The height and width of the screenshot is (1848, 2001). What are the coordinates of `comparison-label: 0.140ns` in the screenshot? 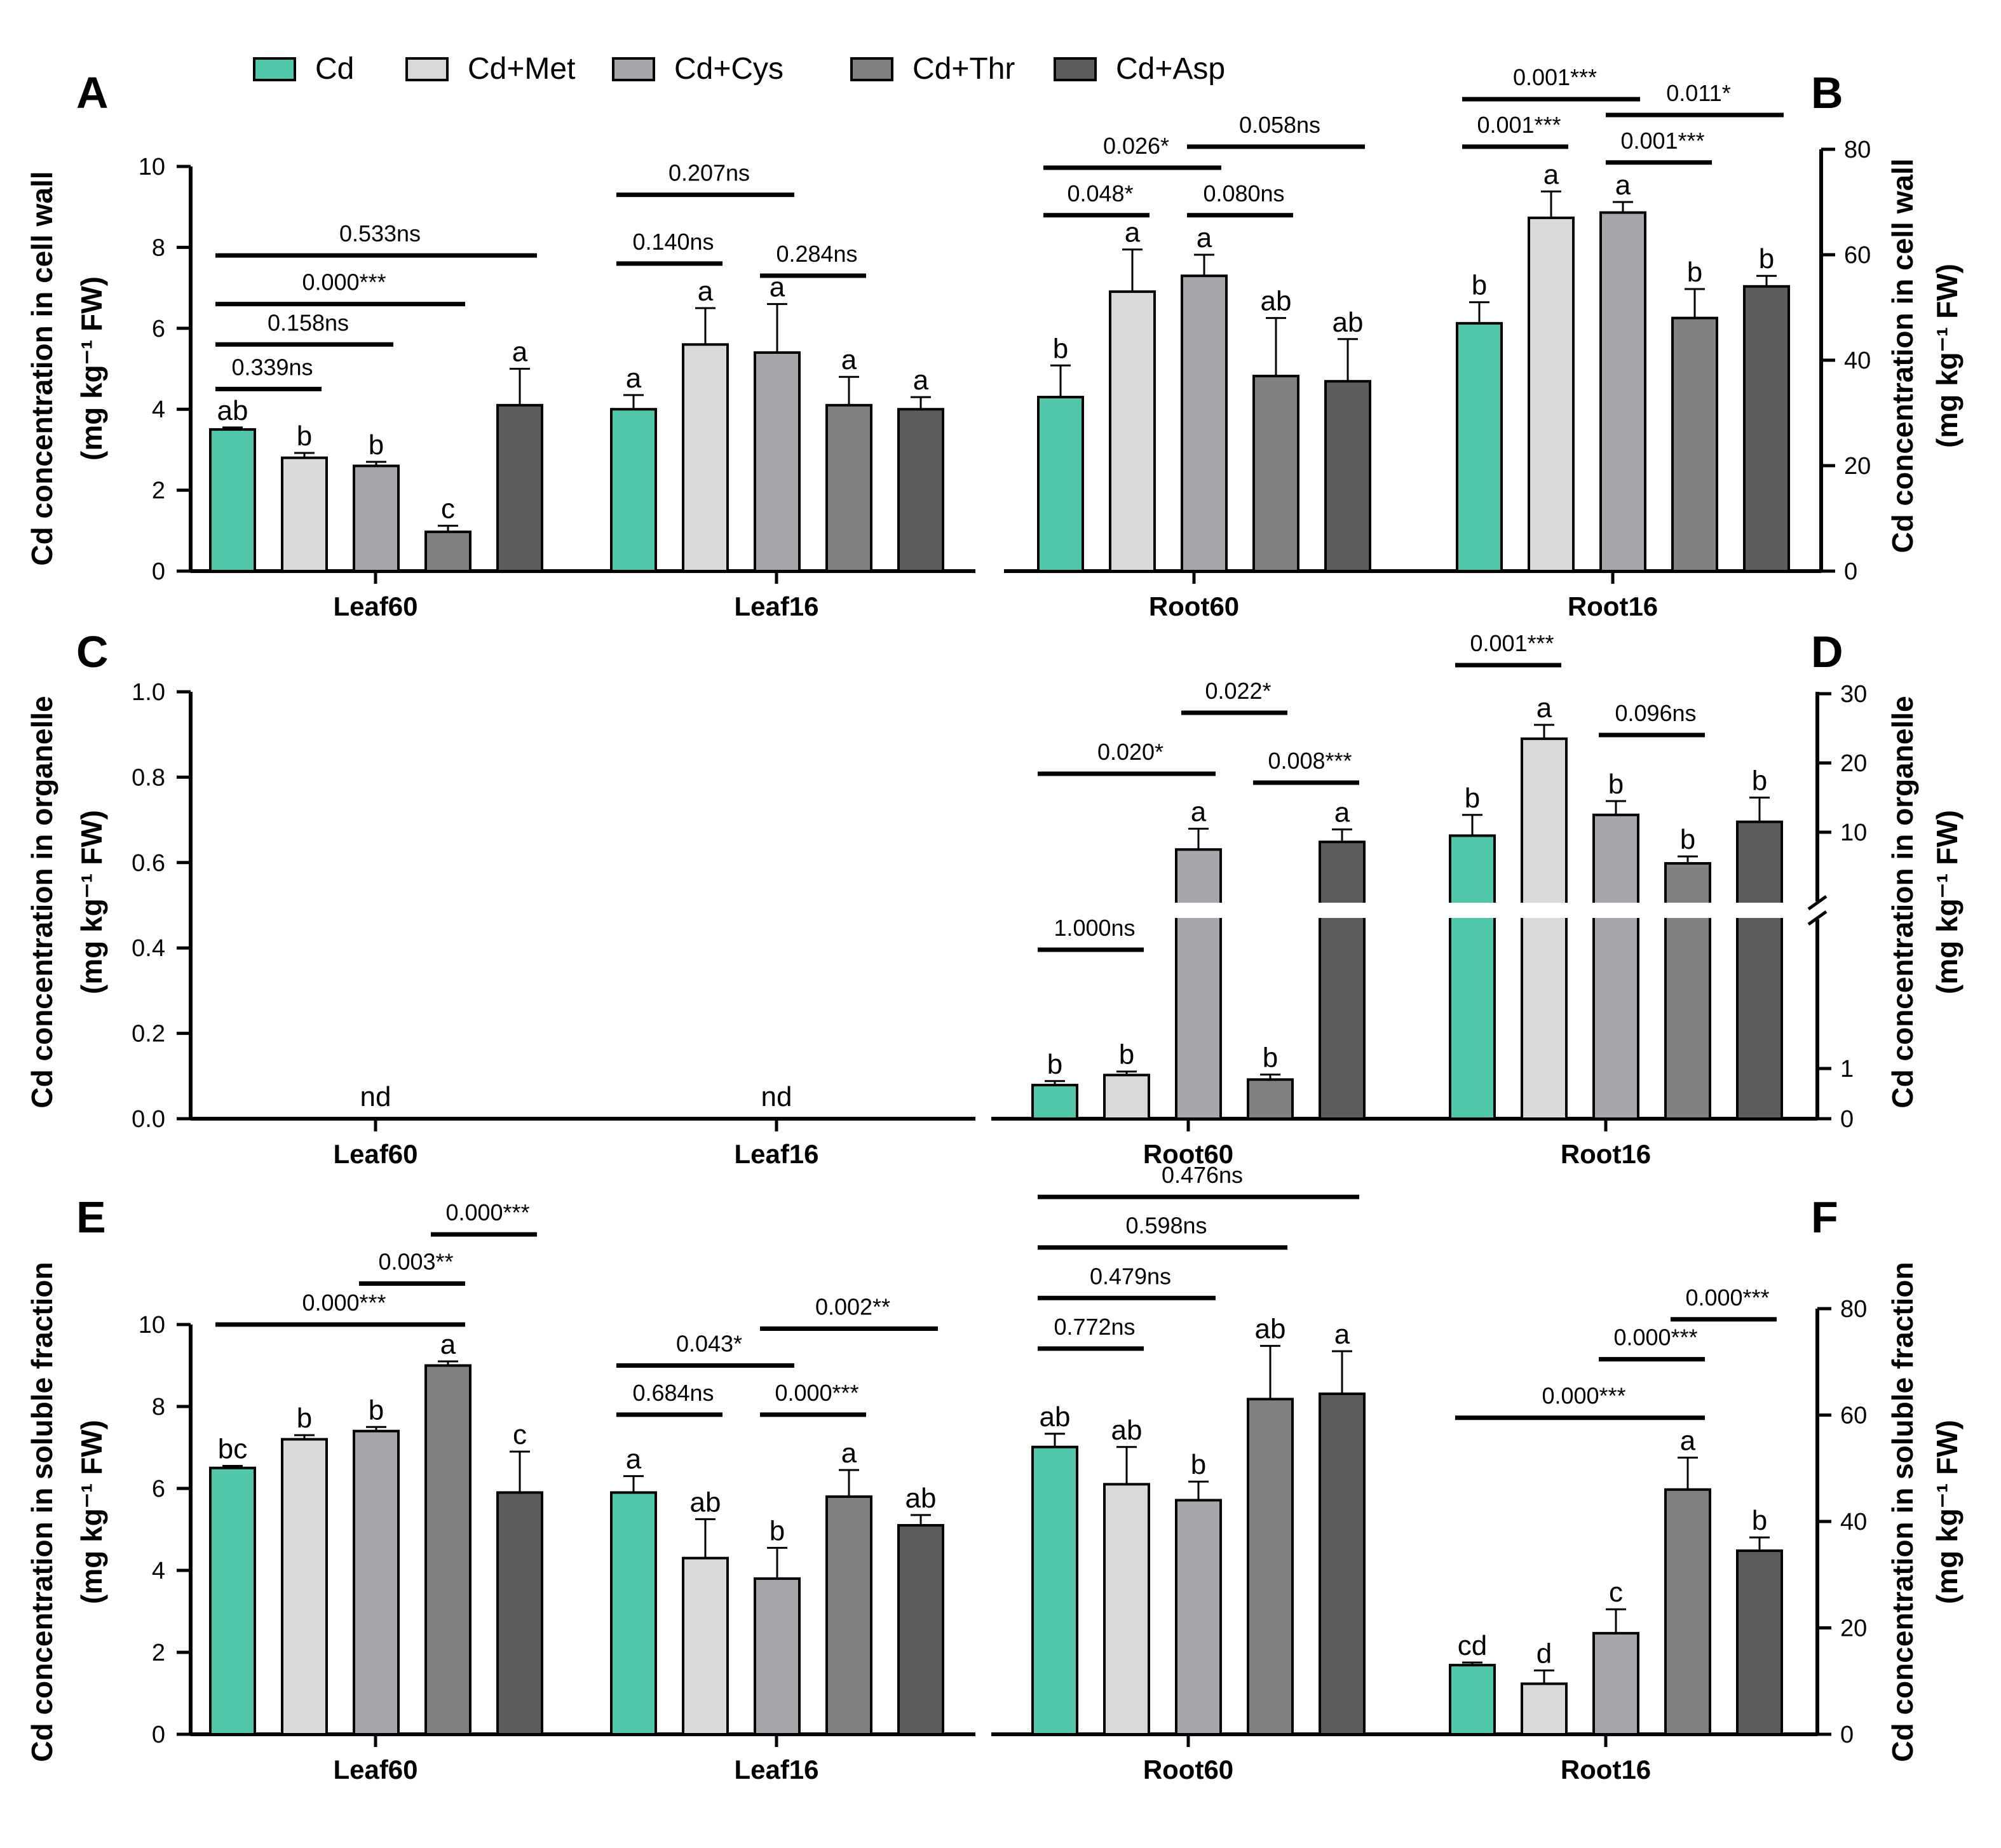 It's located at (673, 242).